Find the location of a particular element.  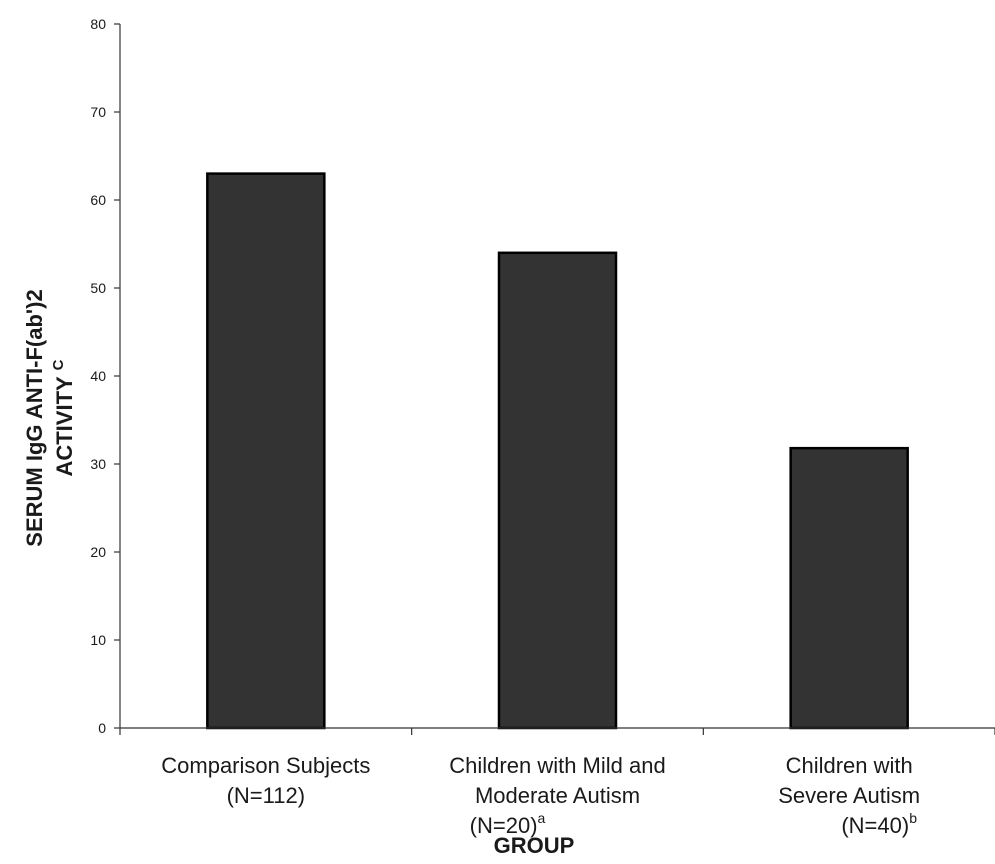

y-tick-label: 70 is located at coordinates (98, 112).